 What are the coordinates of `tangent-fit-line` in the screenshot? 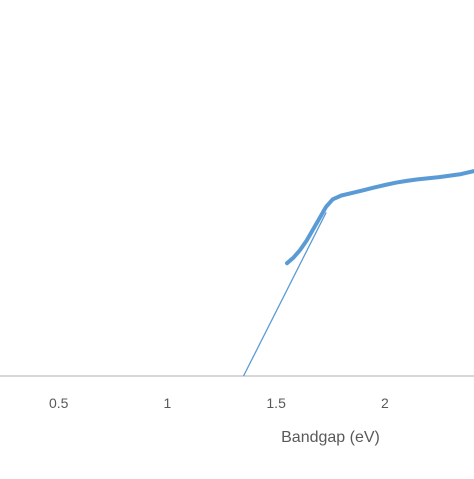 It's located at (284, 294).